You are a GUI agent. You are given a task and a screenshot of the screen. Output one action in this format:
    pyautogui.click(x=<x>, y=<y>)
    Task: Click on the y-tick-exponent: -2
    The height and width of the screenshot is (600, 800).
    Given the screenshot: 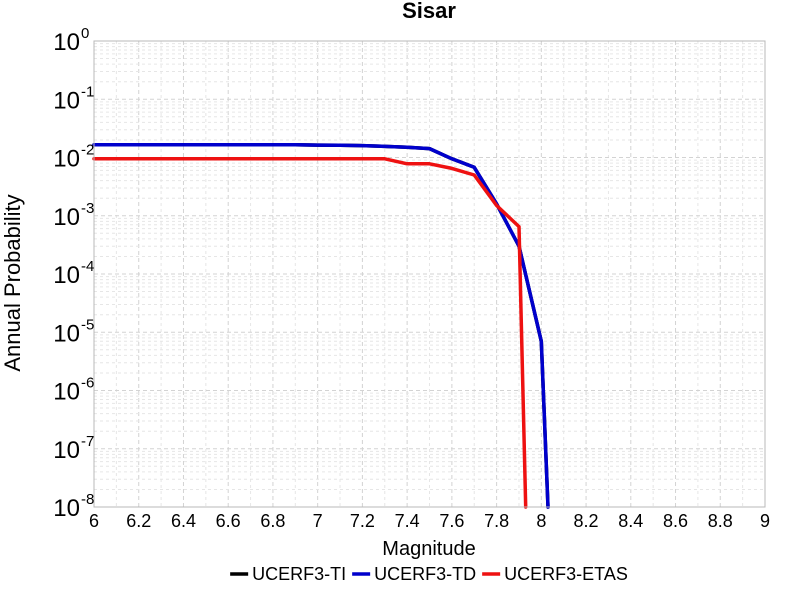 What is the action you would take?
    pyautogui.click(x=87, y=150)
    